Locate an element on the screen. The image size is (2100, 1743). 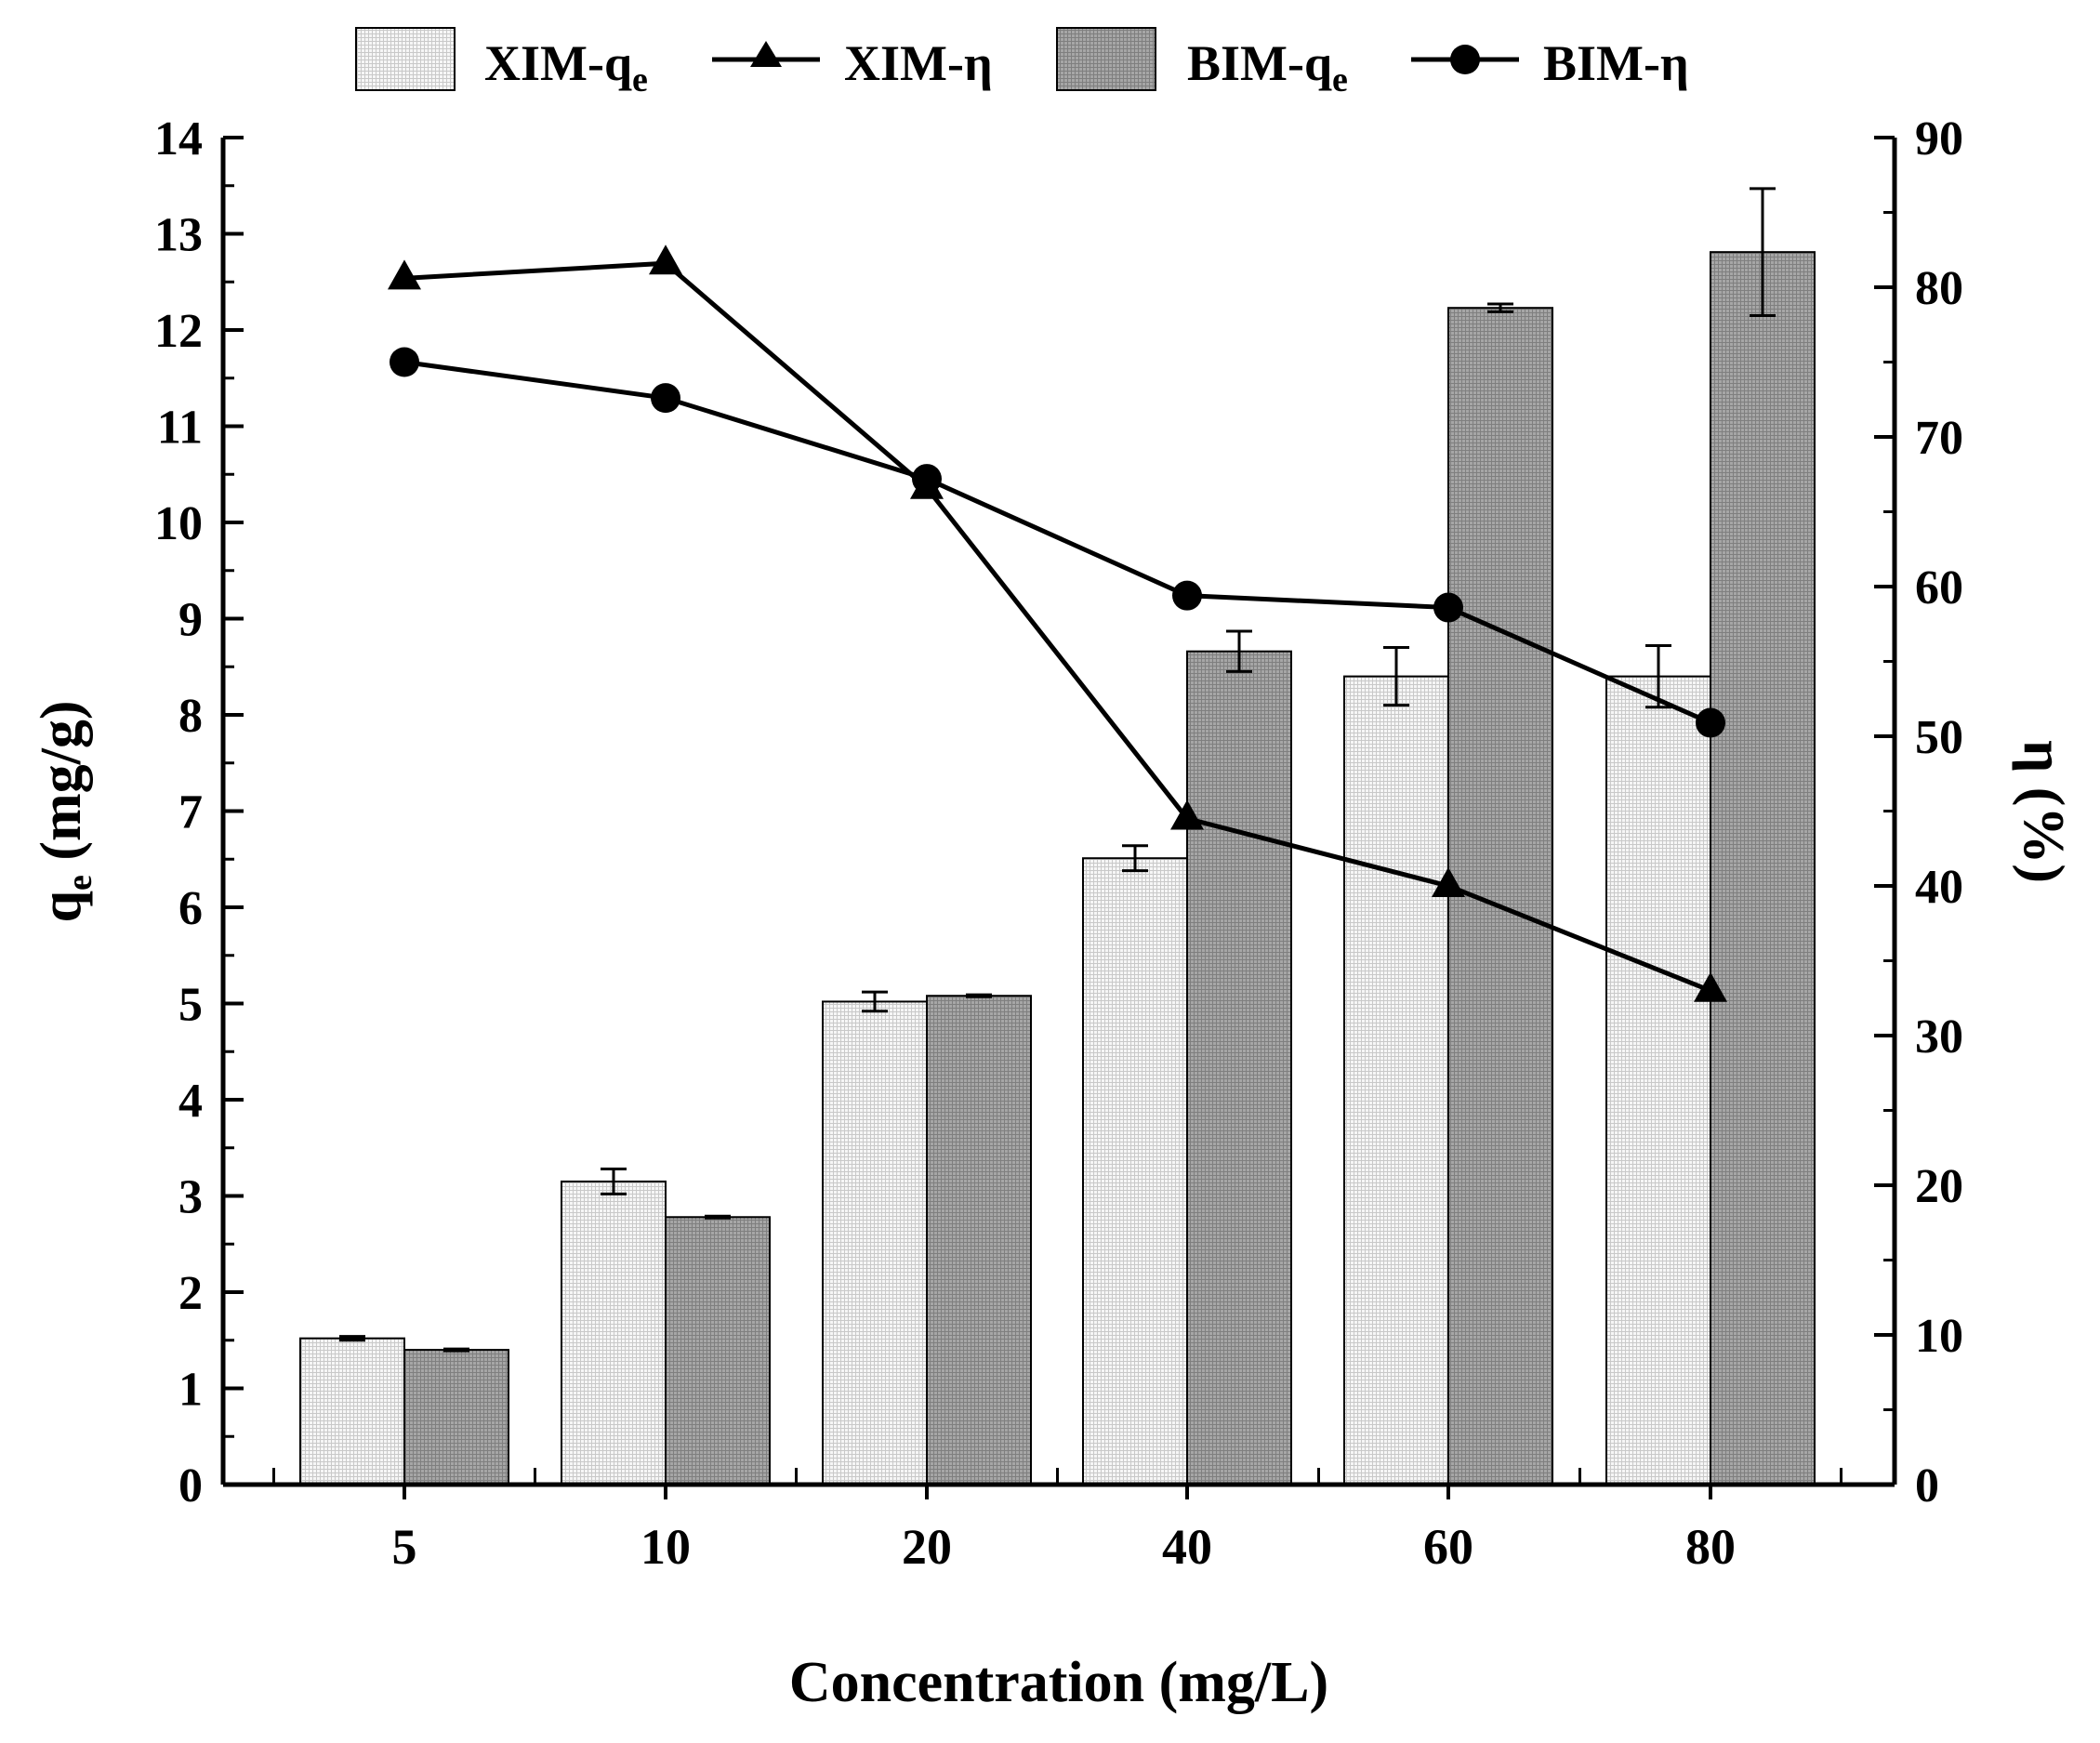
left-tick-label: 5 is located at coordinates (190, 1005).